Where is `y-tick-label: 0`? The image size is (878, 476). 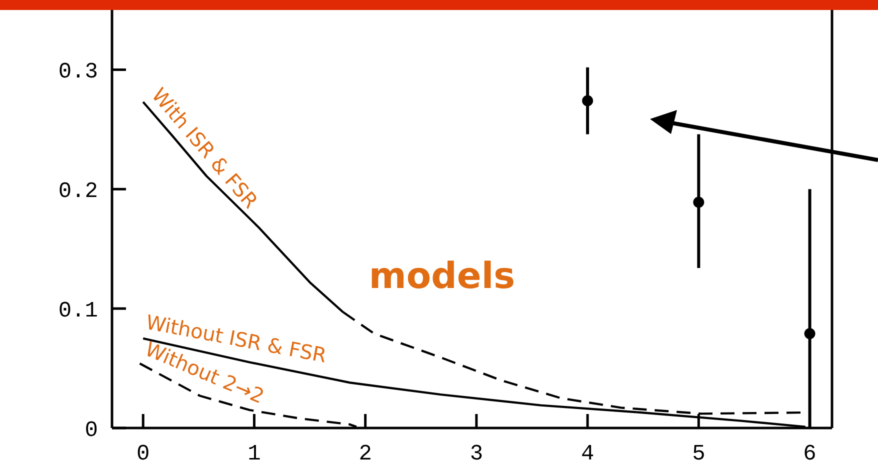
y-tick-label: 0 is located at coordinates (91, 430).